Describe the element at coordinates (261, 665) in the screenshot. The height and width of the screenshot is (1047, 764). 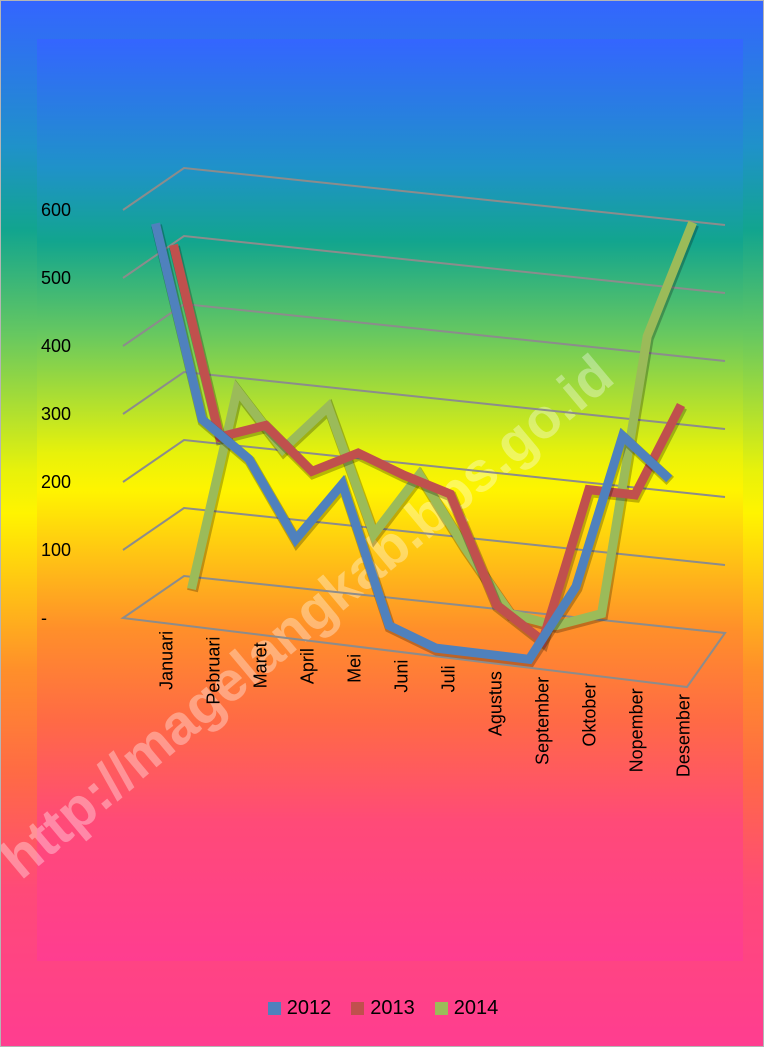
I see `x-tick-label: Maret` at that location.